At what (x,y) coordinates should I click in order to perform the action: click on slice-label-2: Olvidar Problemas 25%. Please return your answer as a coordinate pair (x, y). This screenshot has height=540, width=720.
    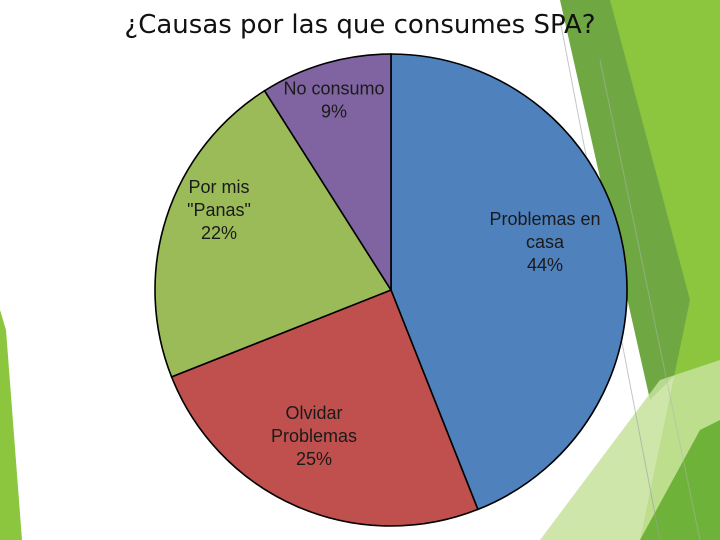
    Looking at the image, I should click on (314, 436).